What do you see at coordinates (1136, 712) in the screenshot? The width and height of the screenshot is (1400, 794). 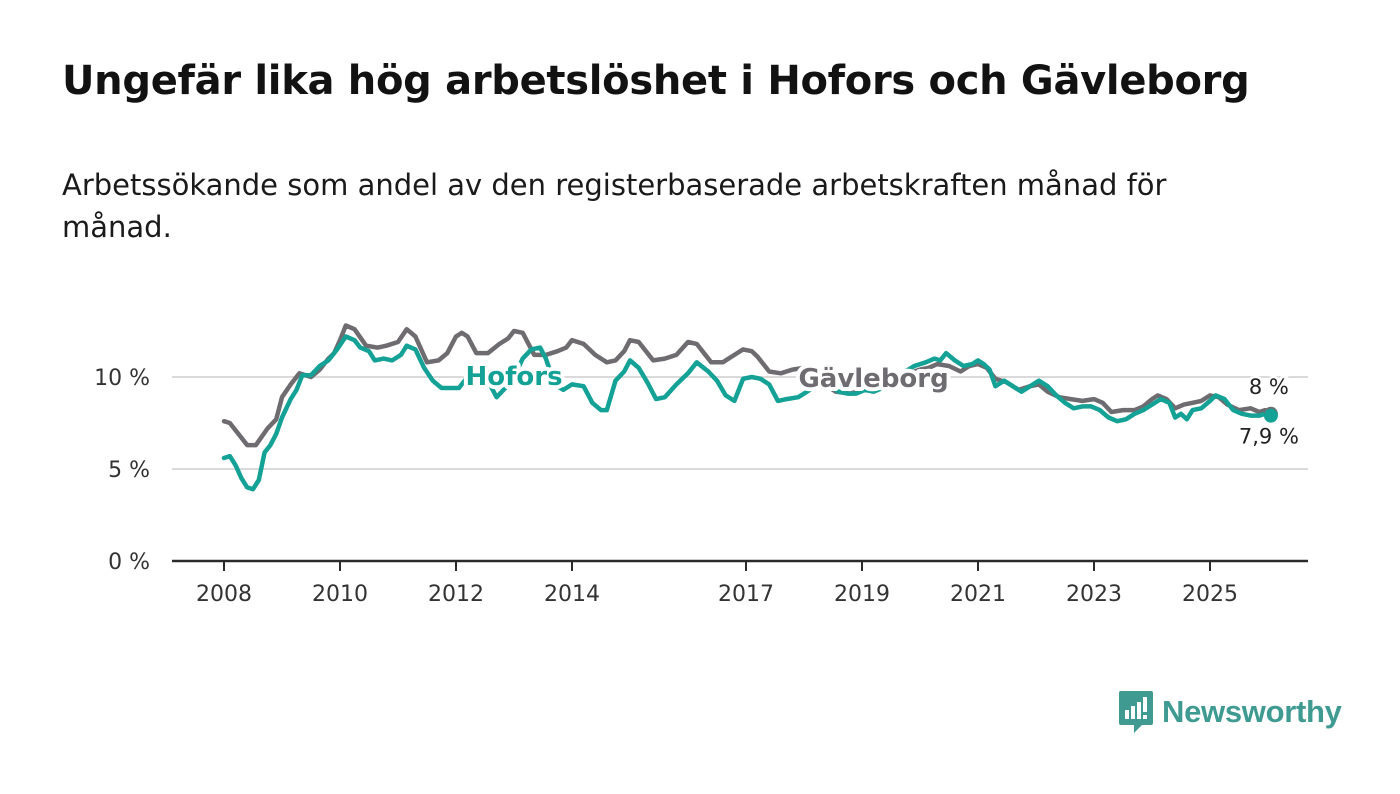 I see `newsworthy-logo-icon` at bounding box center [1136, 712].